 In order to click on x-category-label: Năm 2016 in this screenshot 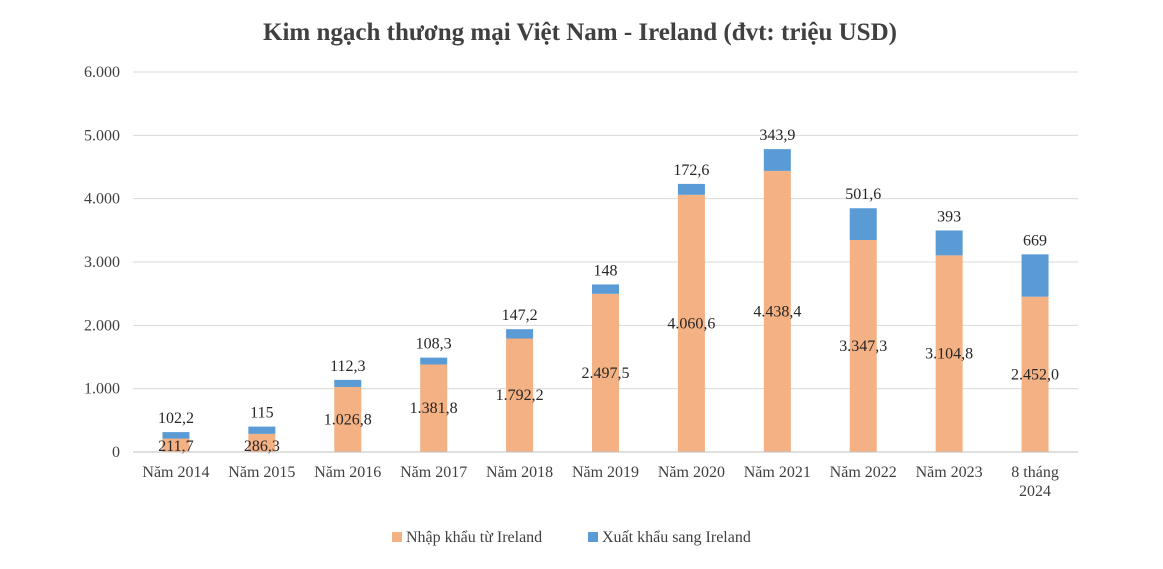, I will do `click(347, 472)`.